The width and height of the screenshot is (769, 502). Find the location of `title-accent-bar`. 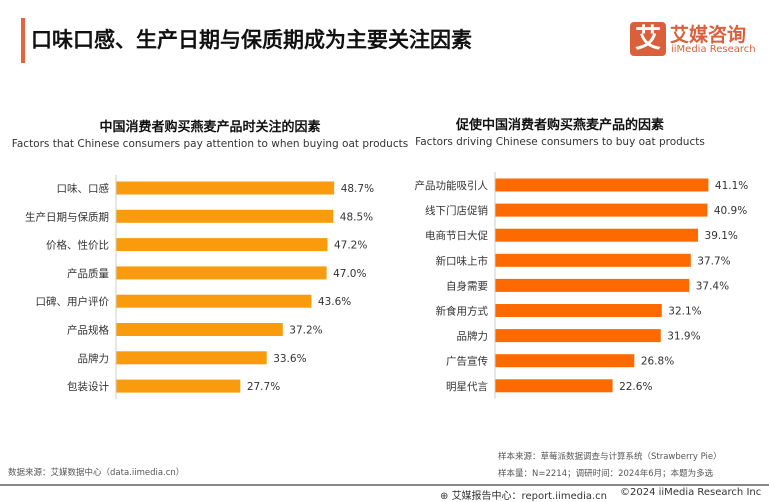

title-accent-bar is located at coordinates (23, 40).